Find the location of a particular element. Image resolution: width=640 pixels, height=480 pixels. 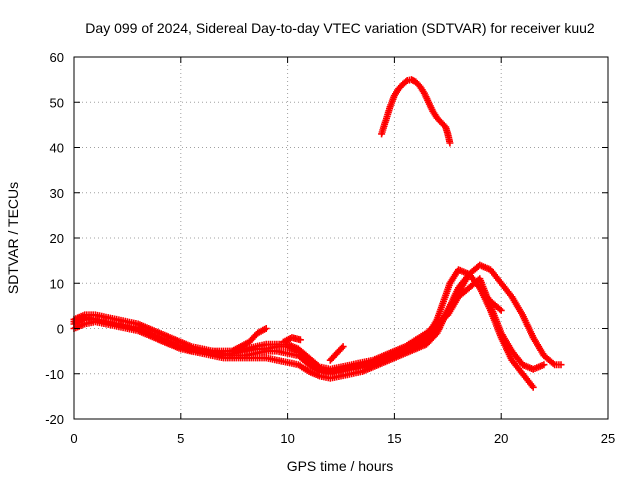

x-tick-label: 10 is located at coordinates (287, 438).